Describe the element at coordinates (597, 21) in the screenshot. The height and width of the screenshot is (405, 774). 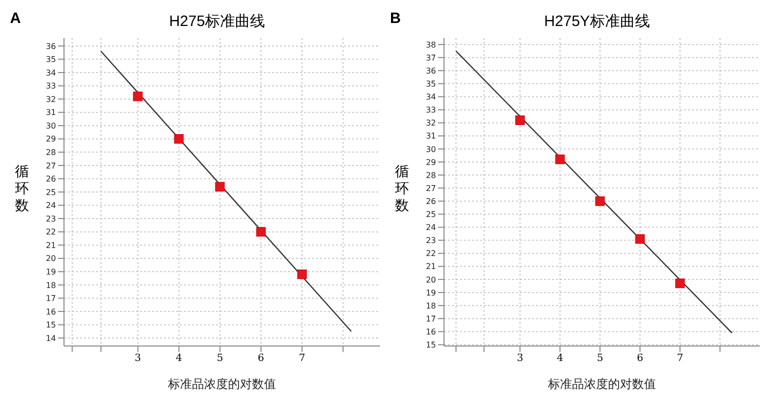
I see `chart-title: H275Y标准曲线` at that location.